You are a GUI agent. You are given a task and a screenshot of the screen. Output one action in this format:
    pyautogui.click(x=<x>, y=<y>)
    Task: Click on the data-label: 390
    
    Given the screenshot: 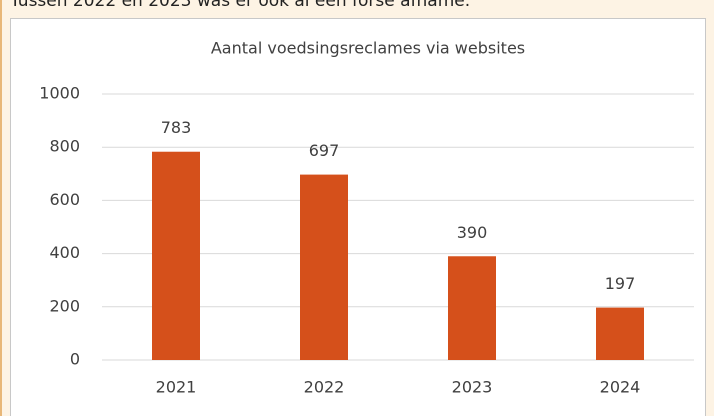 What is the action you would take?
    pyautogui.click(x=472, y=232)
    